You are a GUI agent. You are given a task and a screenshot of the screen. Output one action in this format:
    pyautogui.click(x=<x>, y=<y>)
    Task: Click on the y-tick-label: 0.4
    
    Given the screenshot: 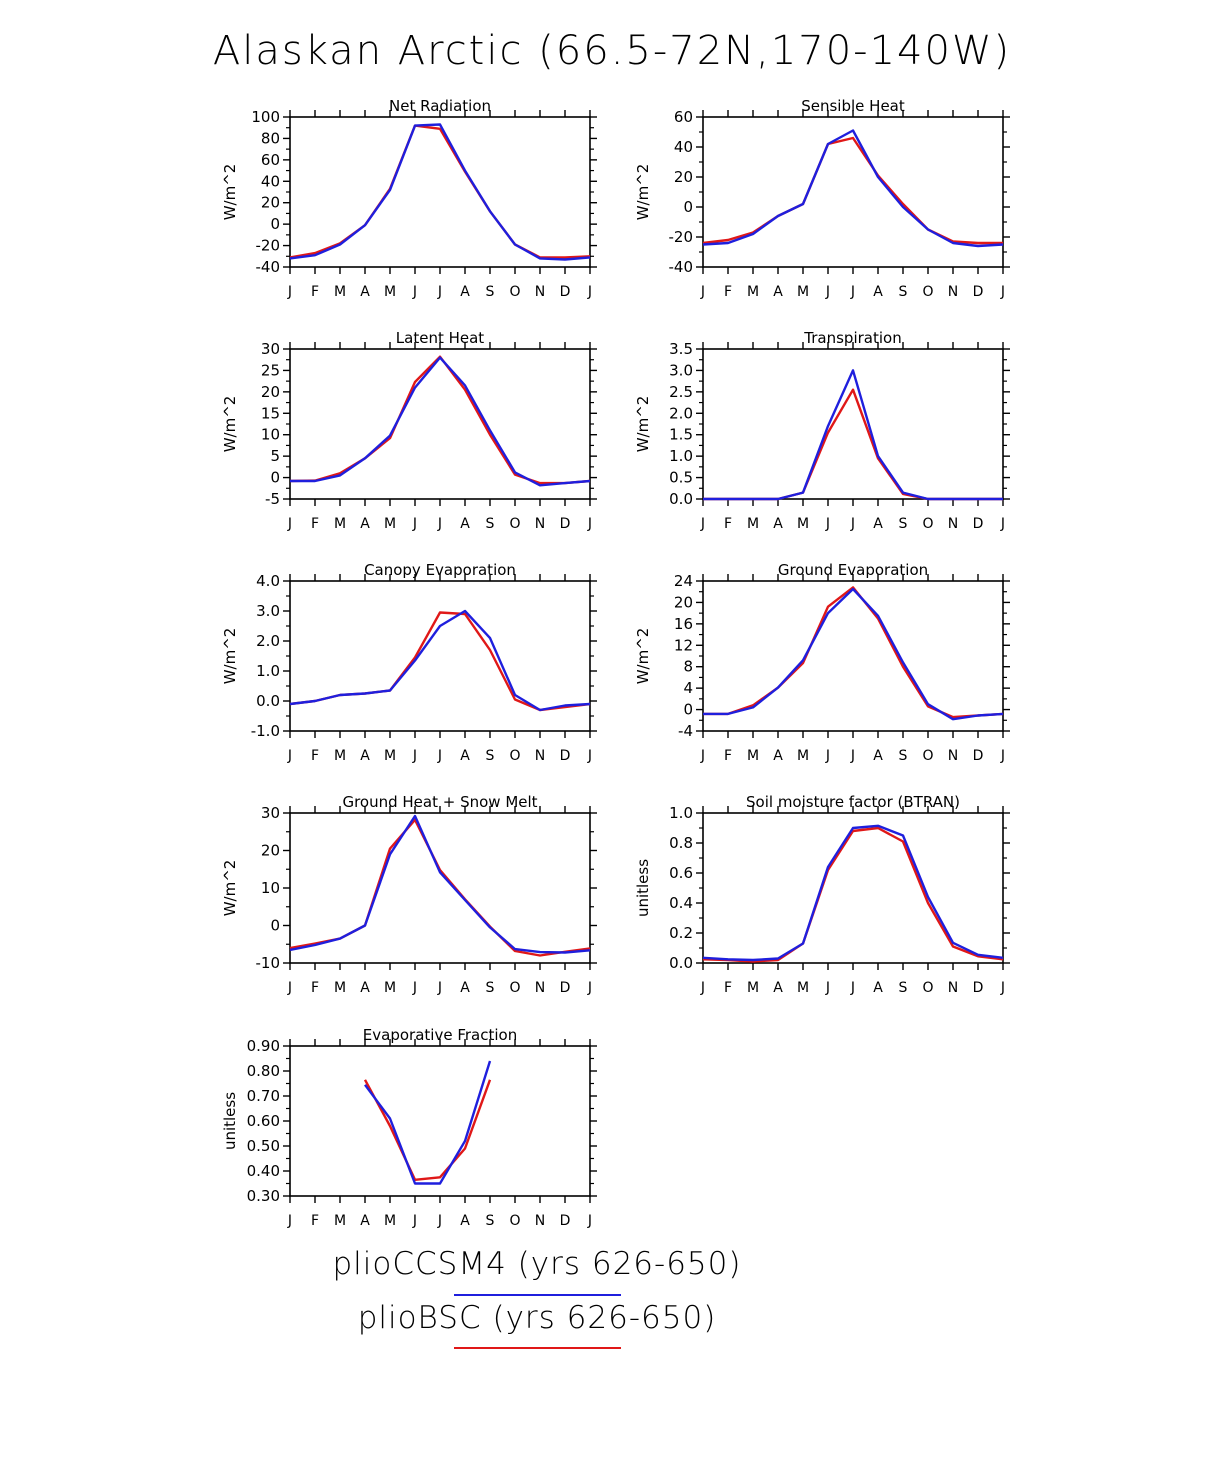 What is the action you would take?
    pyautogui.click(x=681, y=903)
    